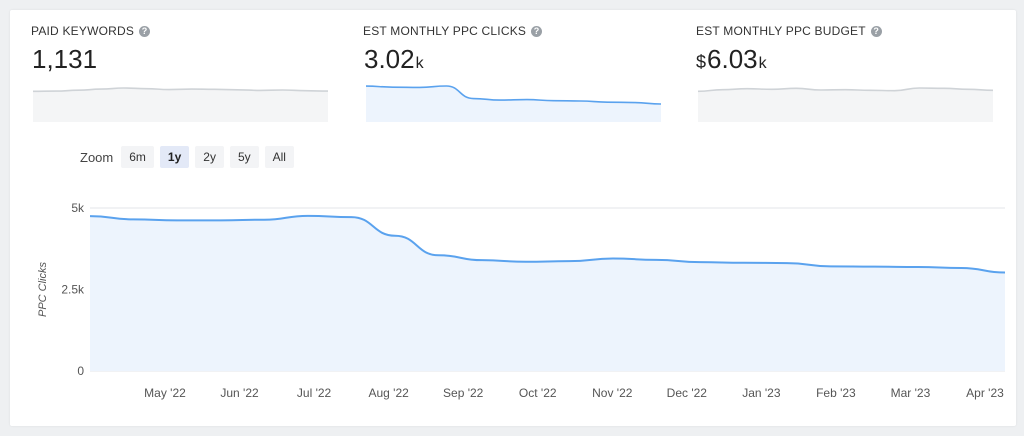 The width and height of the screenshot is (1024, 436). Describe the element at coordinates (463, 393) in the screenshot. I see `x-tick-label: Sep '22` at that location.